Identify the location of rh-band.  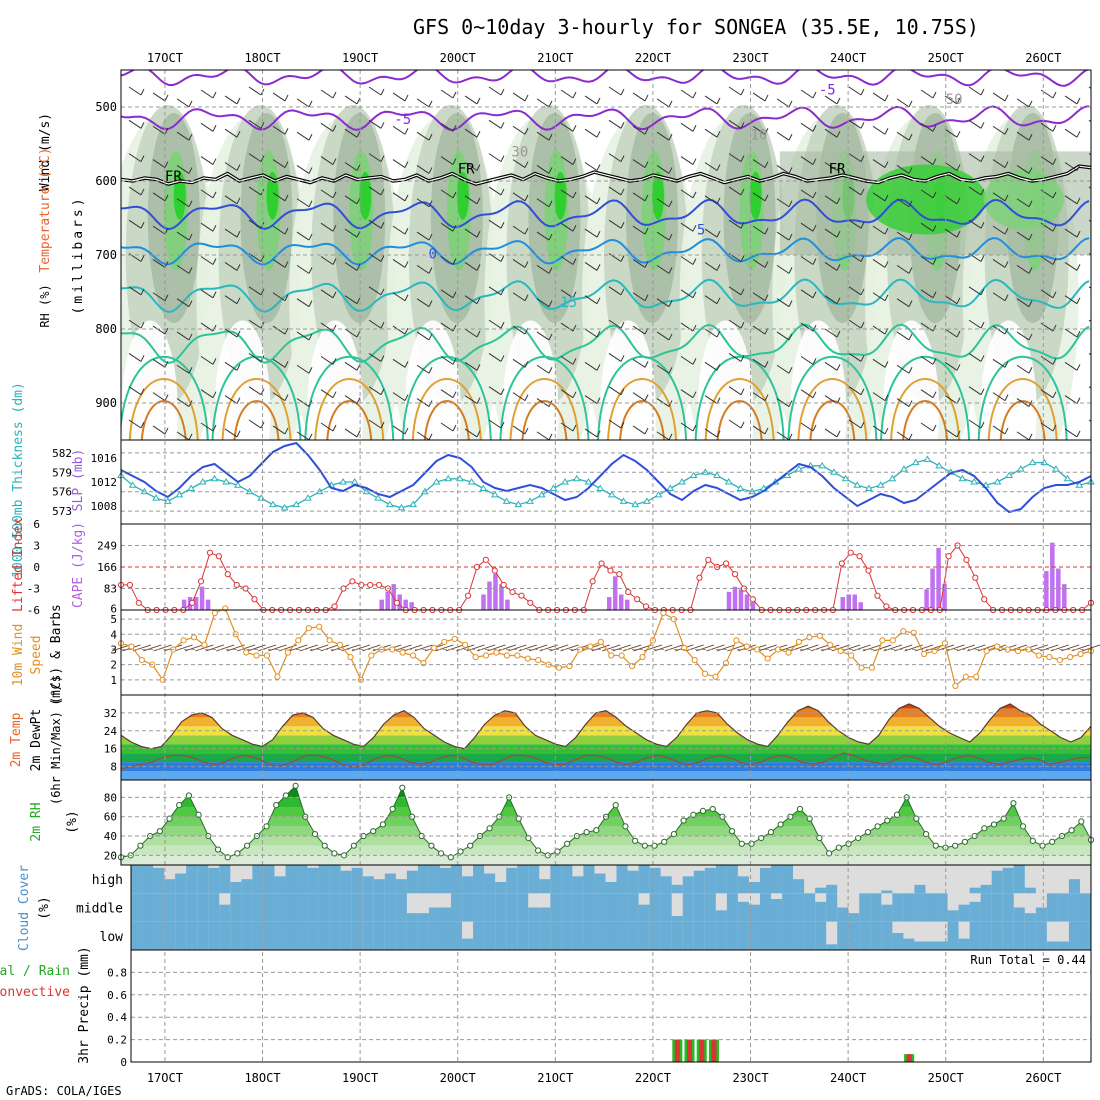
(606, 821).